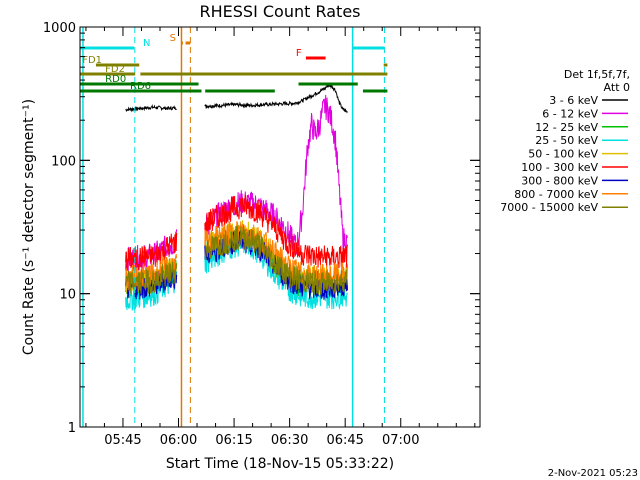 The width and height of the screenshot is (640, 480). What do you see at coordinates (146, 43) in the screenshot?
I see `flag-label-n: N` at bounding box center [146, 43].